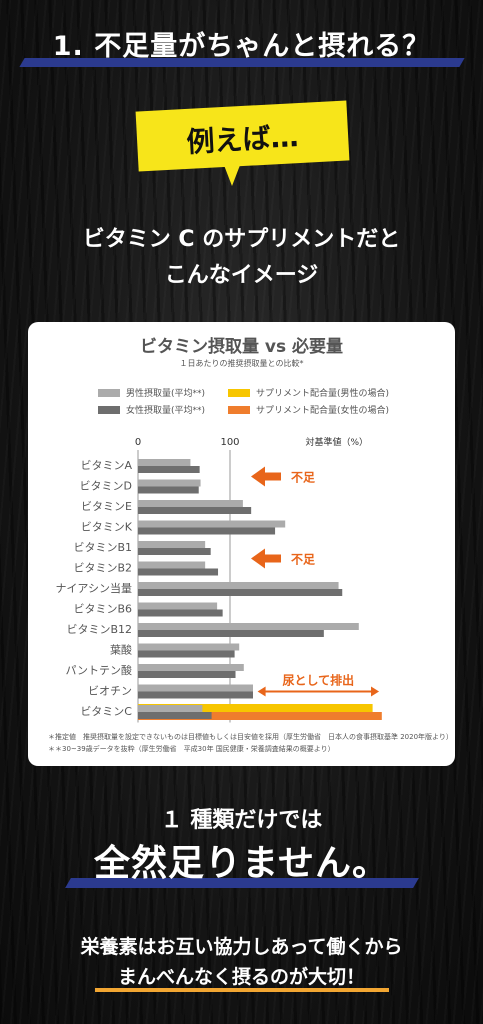  I want to click on category-label: ビタミンE, so click(106, 506).